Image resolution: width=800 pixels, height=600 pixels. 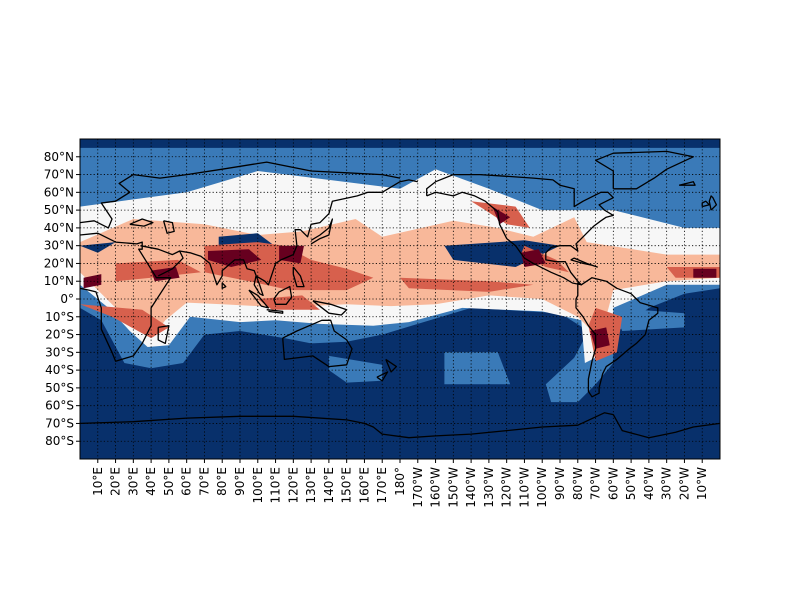 I want to click on lat-label: 40°N, so click(x=59, y=228).